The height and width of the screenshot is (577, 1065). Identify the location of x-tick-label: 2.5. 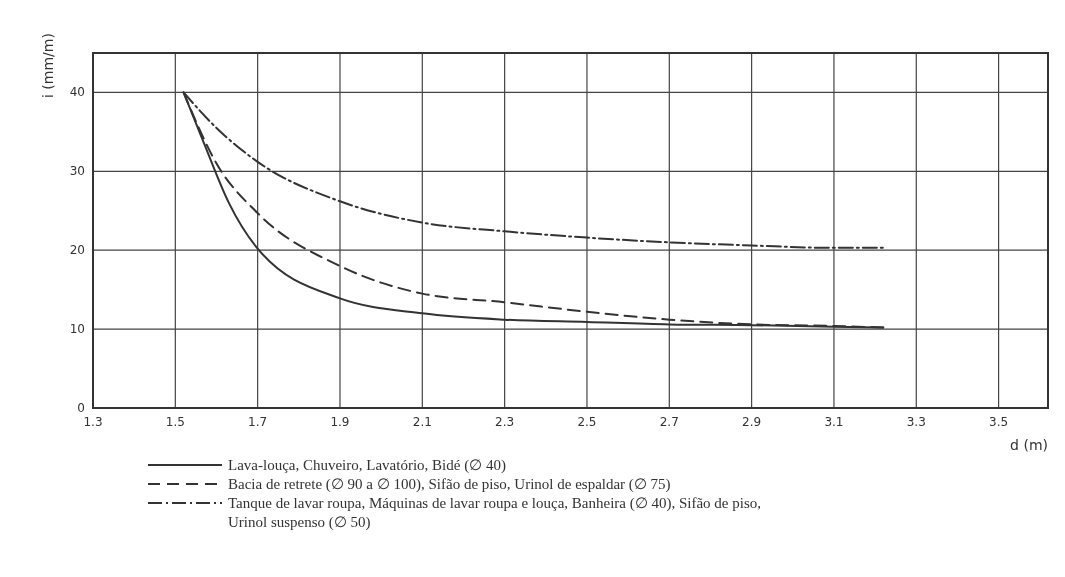
(587, 422).